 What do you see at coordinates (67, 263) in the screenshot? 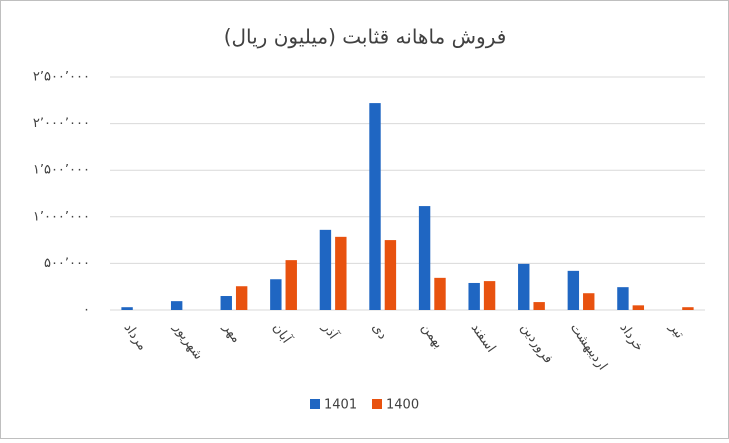
I see `y-tick-label: ۵۰۰٬۰۰۰` at bounding box center [67, 263].